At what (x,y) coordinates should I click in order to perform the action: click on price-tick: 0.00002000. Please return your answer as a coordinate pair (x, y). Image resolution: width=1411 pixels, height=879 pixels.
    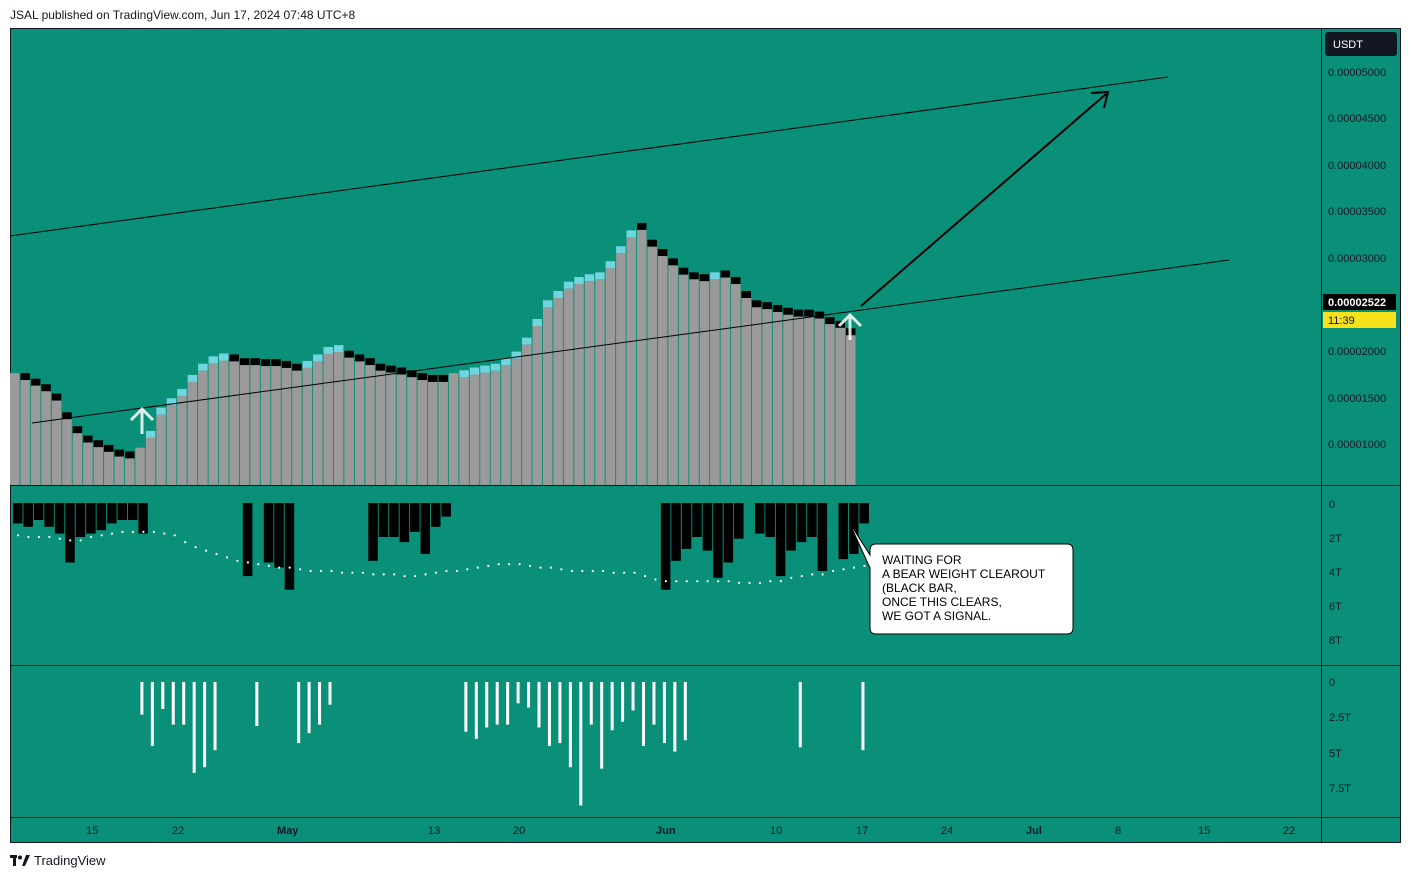
    Looking at the image, I should click on (1357, 352).